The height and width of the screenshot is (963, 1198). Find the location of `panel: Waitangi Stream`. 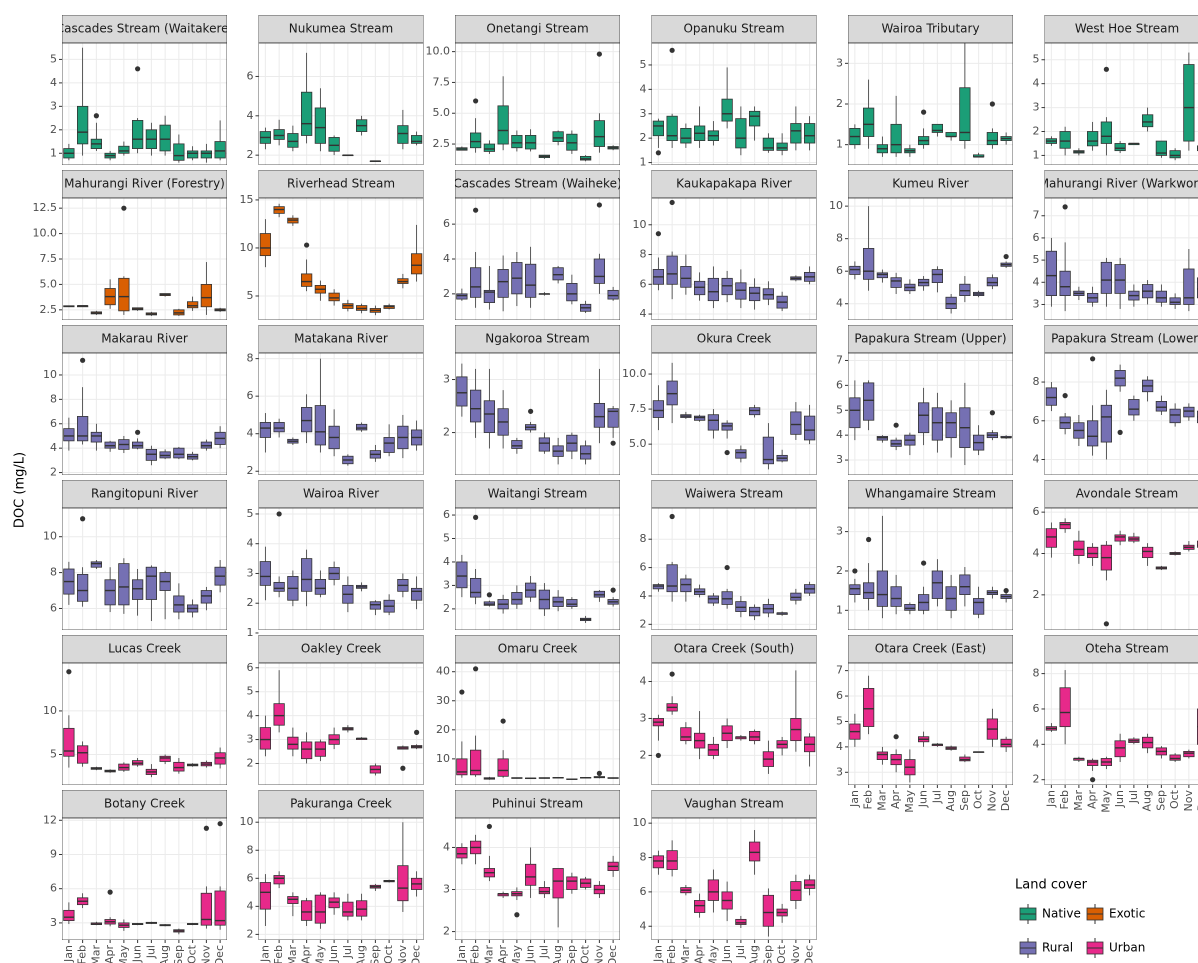

panel: Waitangi Stream is located at coordinates (537, 555).